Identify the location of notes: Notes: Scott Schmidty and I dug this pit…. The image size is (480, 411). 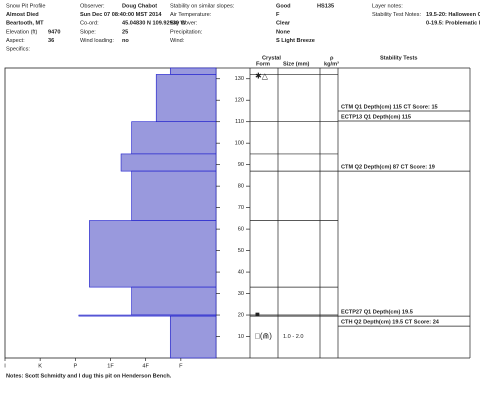
(89, 376).